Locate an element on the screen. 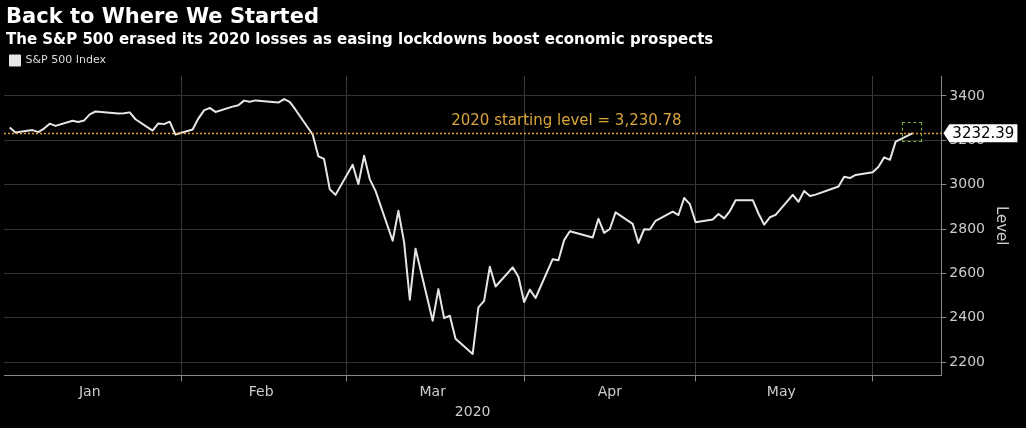  annotation: 3232.39 is located at coordinates (983, 133).